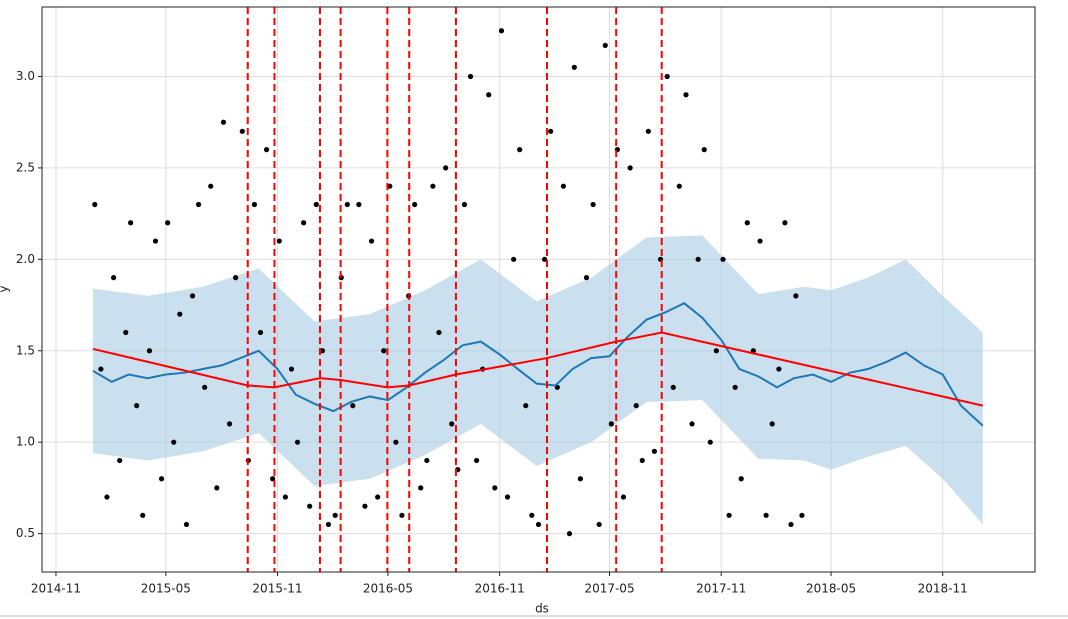 This screenshot has height=619, width=1068. Describe the element at coordinates (25, 442) in the screenshot. I see `y-tick-label: 1.0` at that location.